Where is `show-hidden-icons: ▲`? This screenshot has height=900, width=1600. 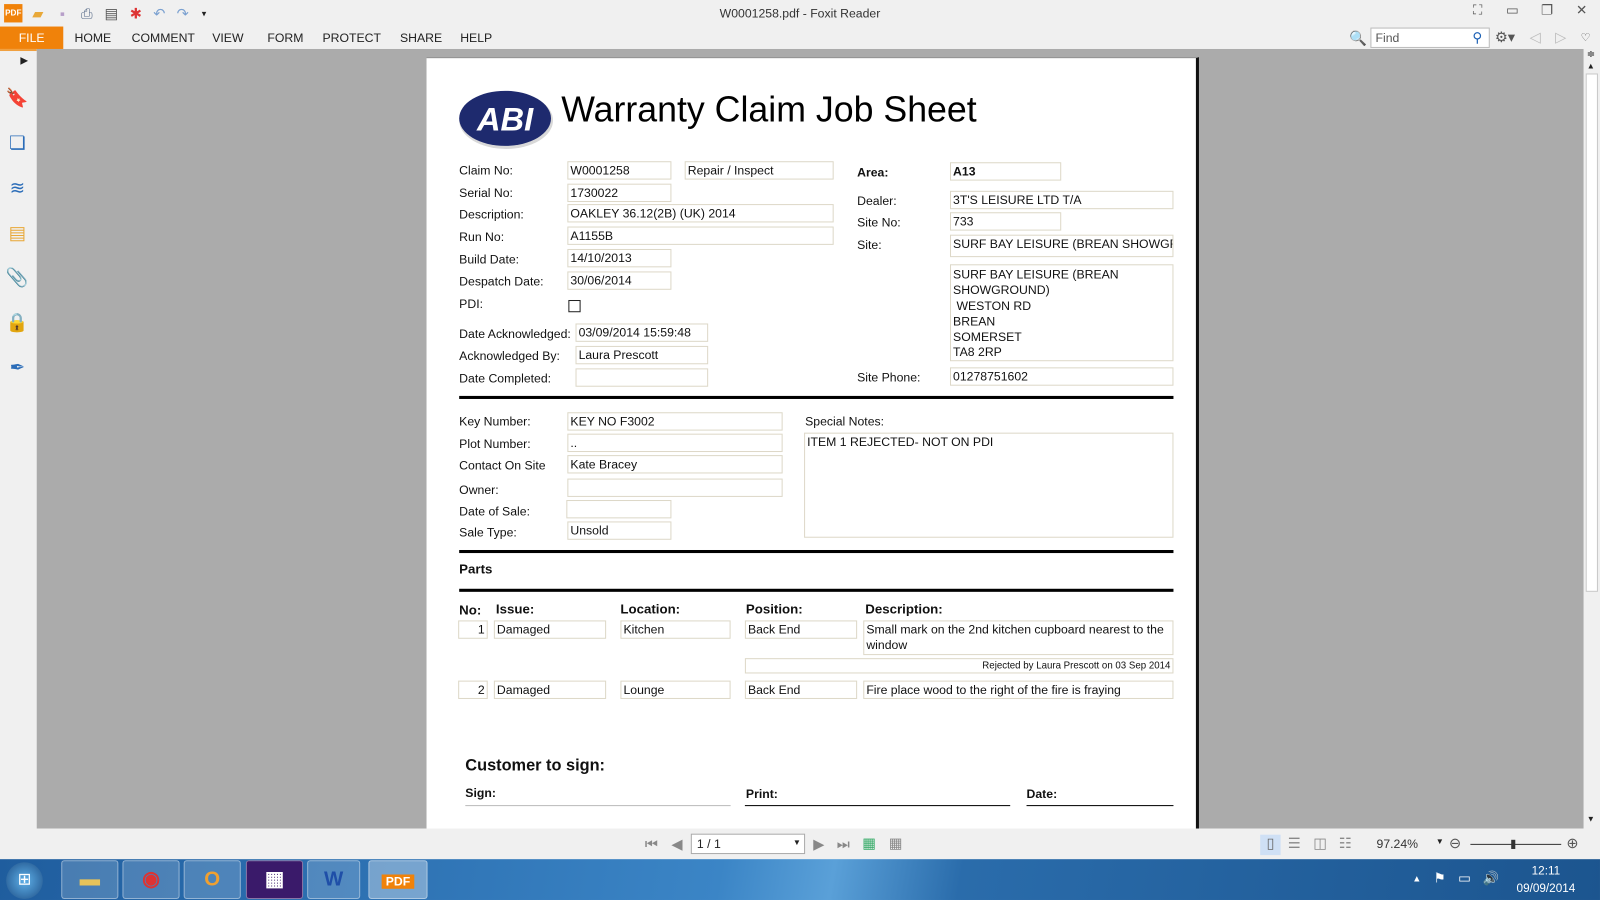
show-hidden-icons: ▲ is located at coordinates (1417, 878).